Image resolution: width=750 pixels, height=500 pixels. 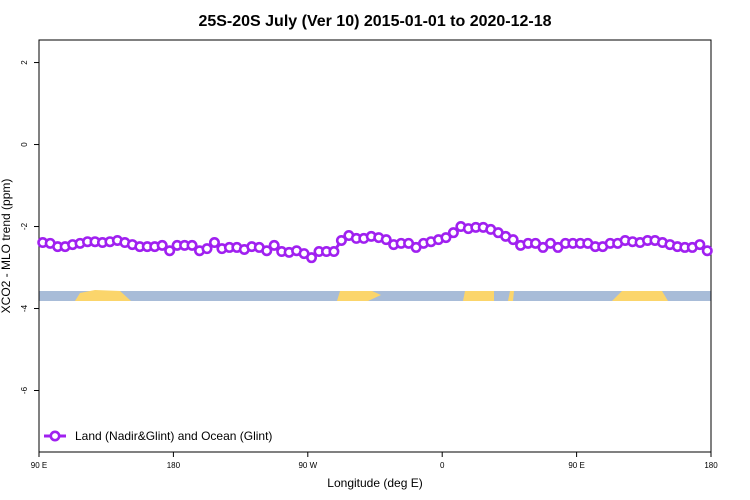 I want to click on y-tick-label: -2, so click(x=24, y=226).